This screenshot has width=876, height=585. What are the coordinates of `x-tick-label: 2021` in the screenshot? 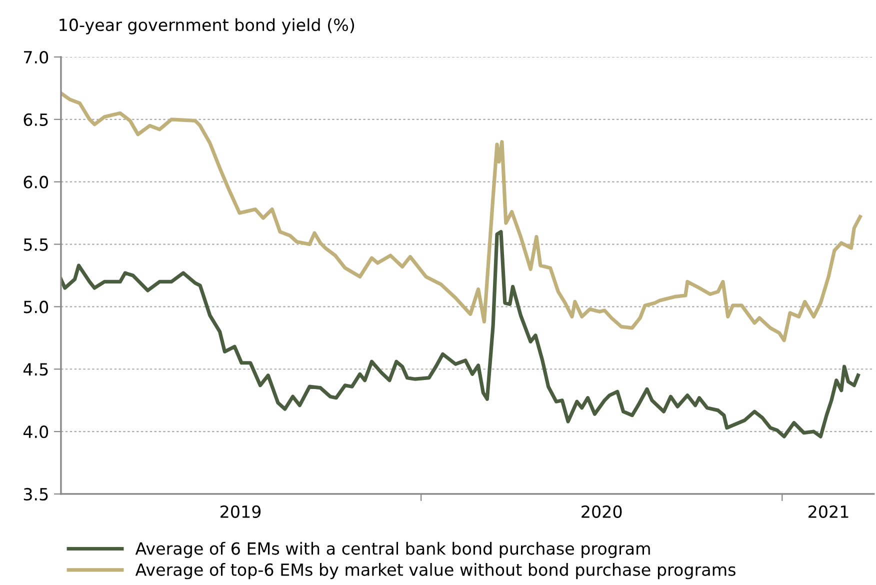 It's located at (828, 511).